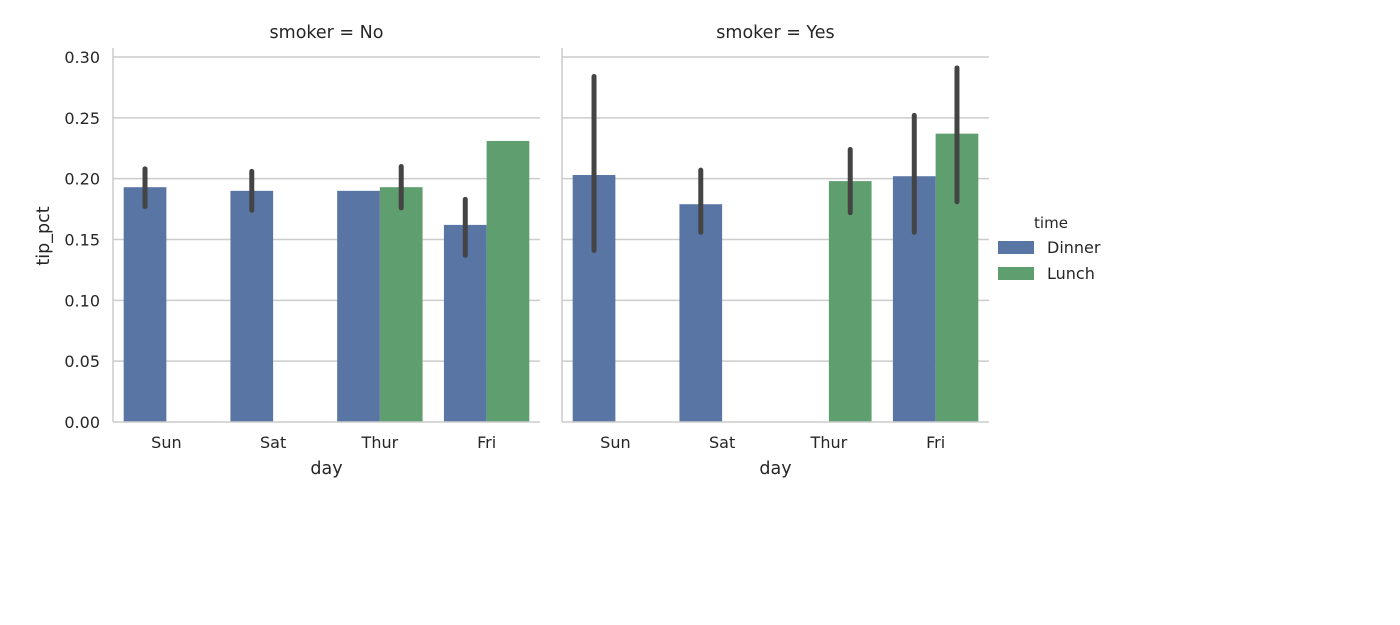  Describe the element at coordinates (252, 306) in the screenshot. I see `bar-smoker-no-dinner-sat` at that location.